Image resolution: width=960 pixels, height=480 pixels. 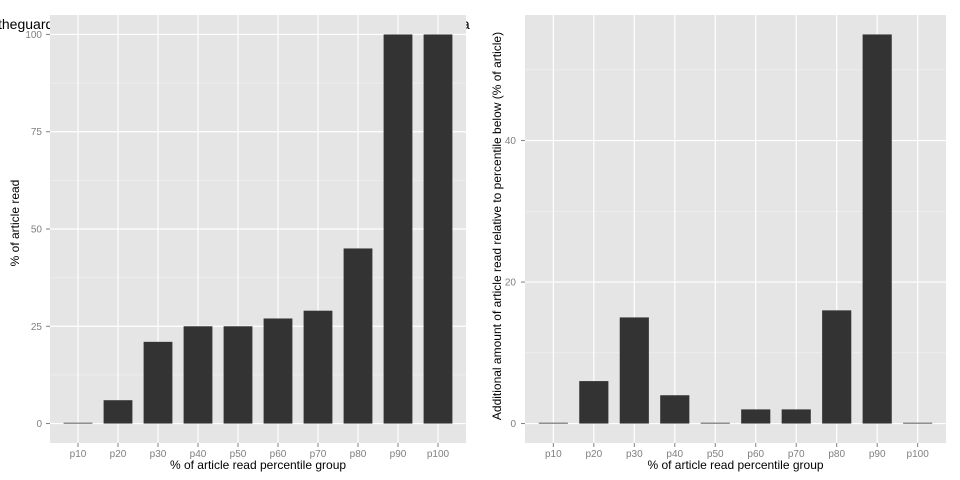 I want to click on right-x-tick-label: p10, so click(x=553, y=454).